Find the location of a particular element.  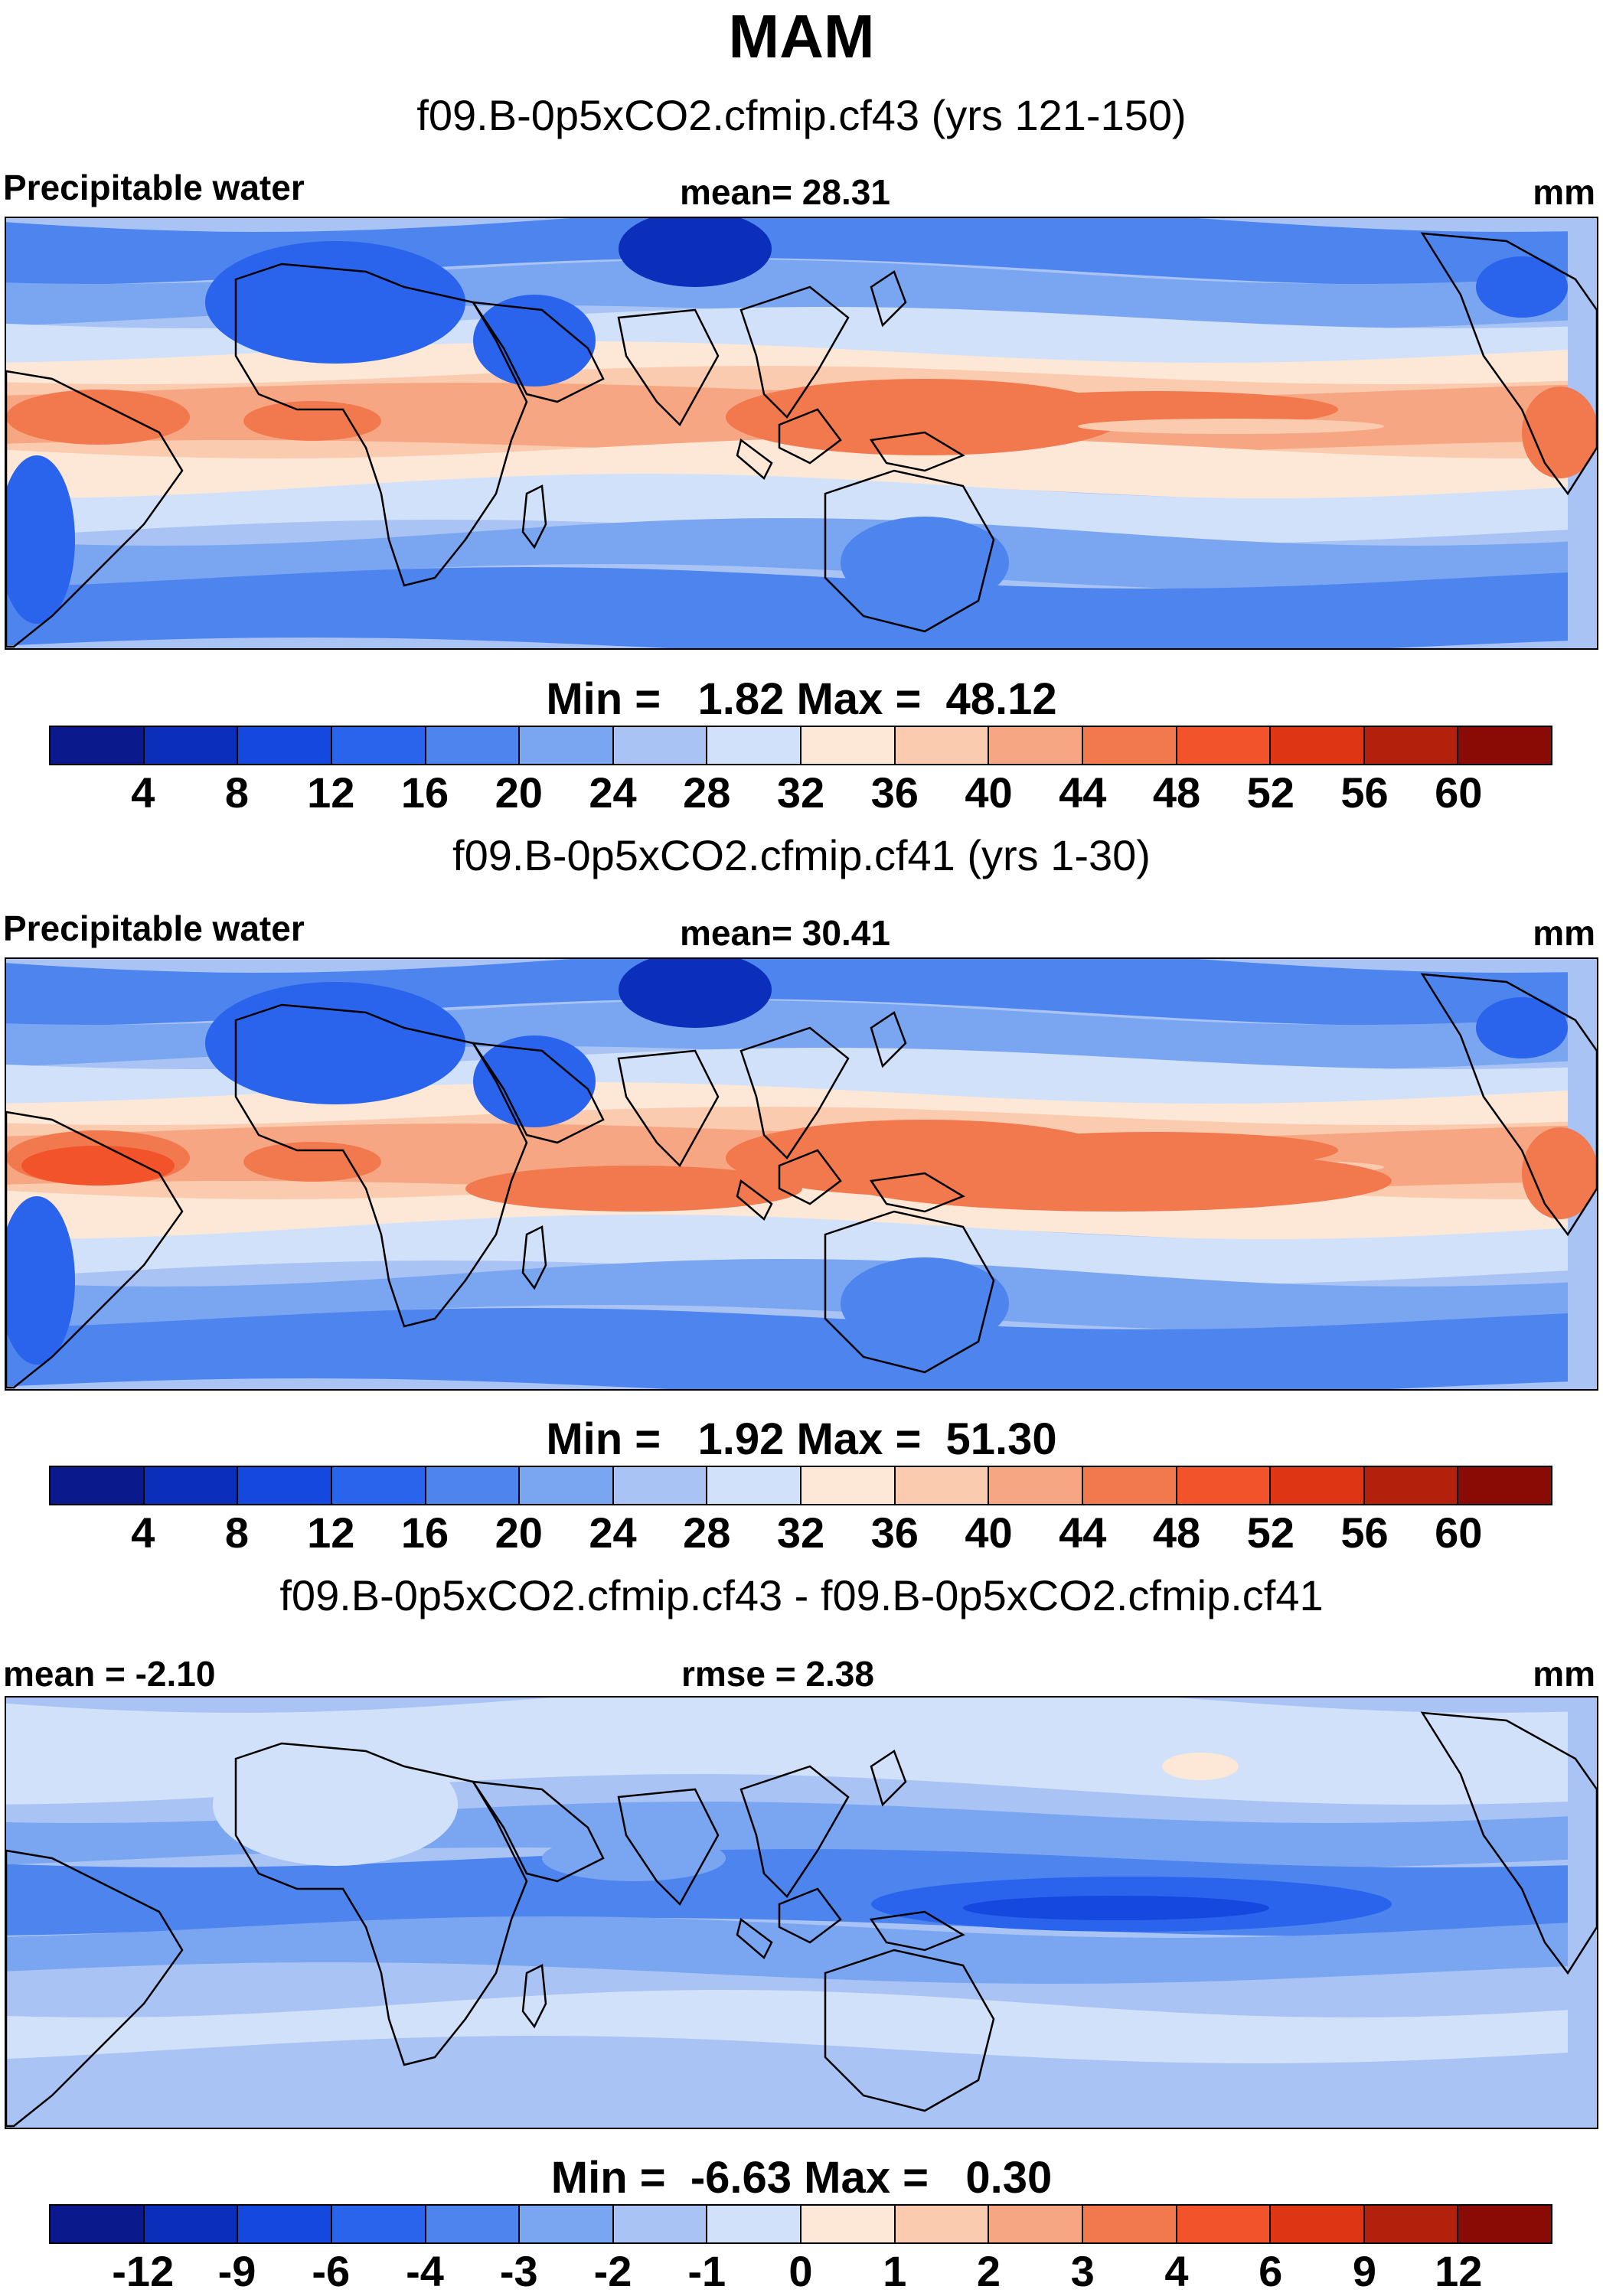

panel-2-colorbar is located at coordinates (800, 1485).